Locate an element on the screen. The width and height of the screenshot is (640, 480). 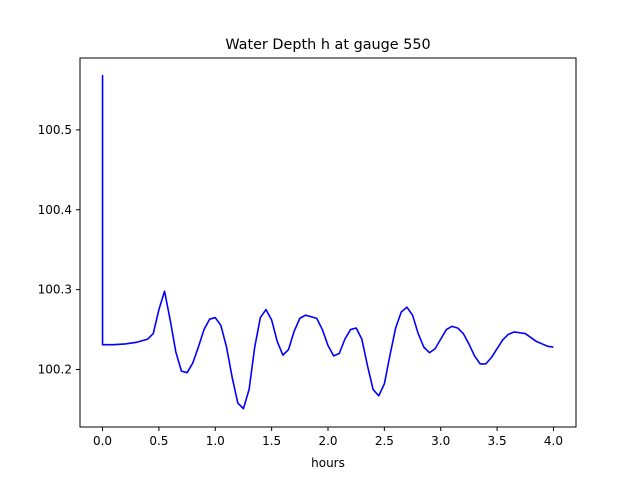
x-tick-label: 3.0 is located at coordinates (440, 441).